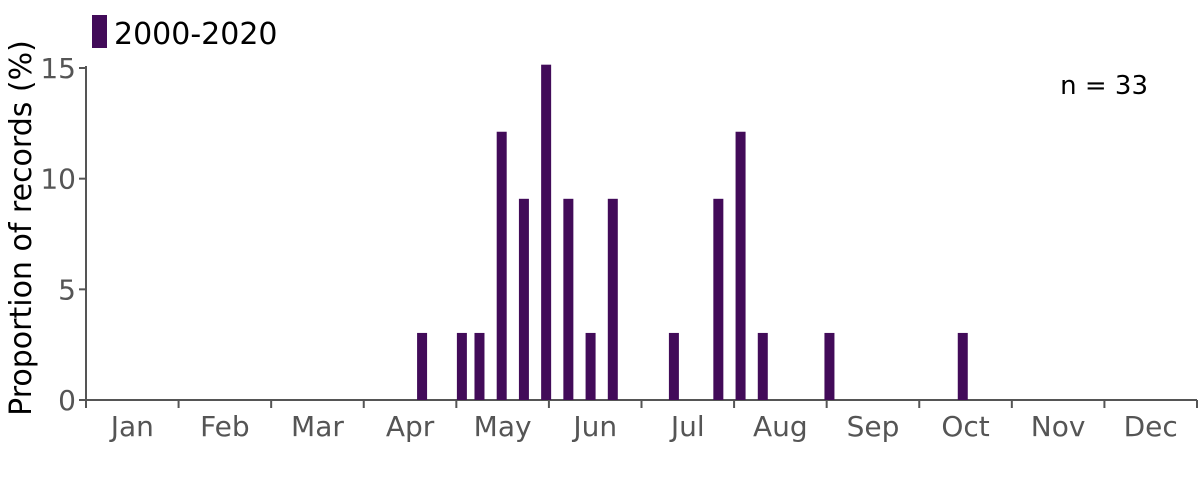  I want to click on x-tick-label: Jan, so click(131, 426).